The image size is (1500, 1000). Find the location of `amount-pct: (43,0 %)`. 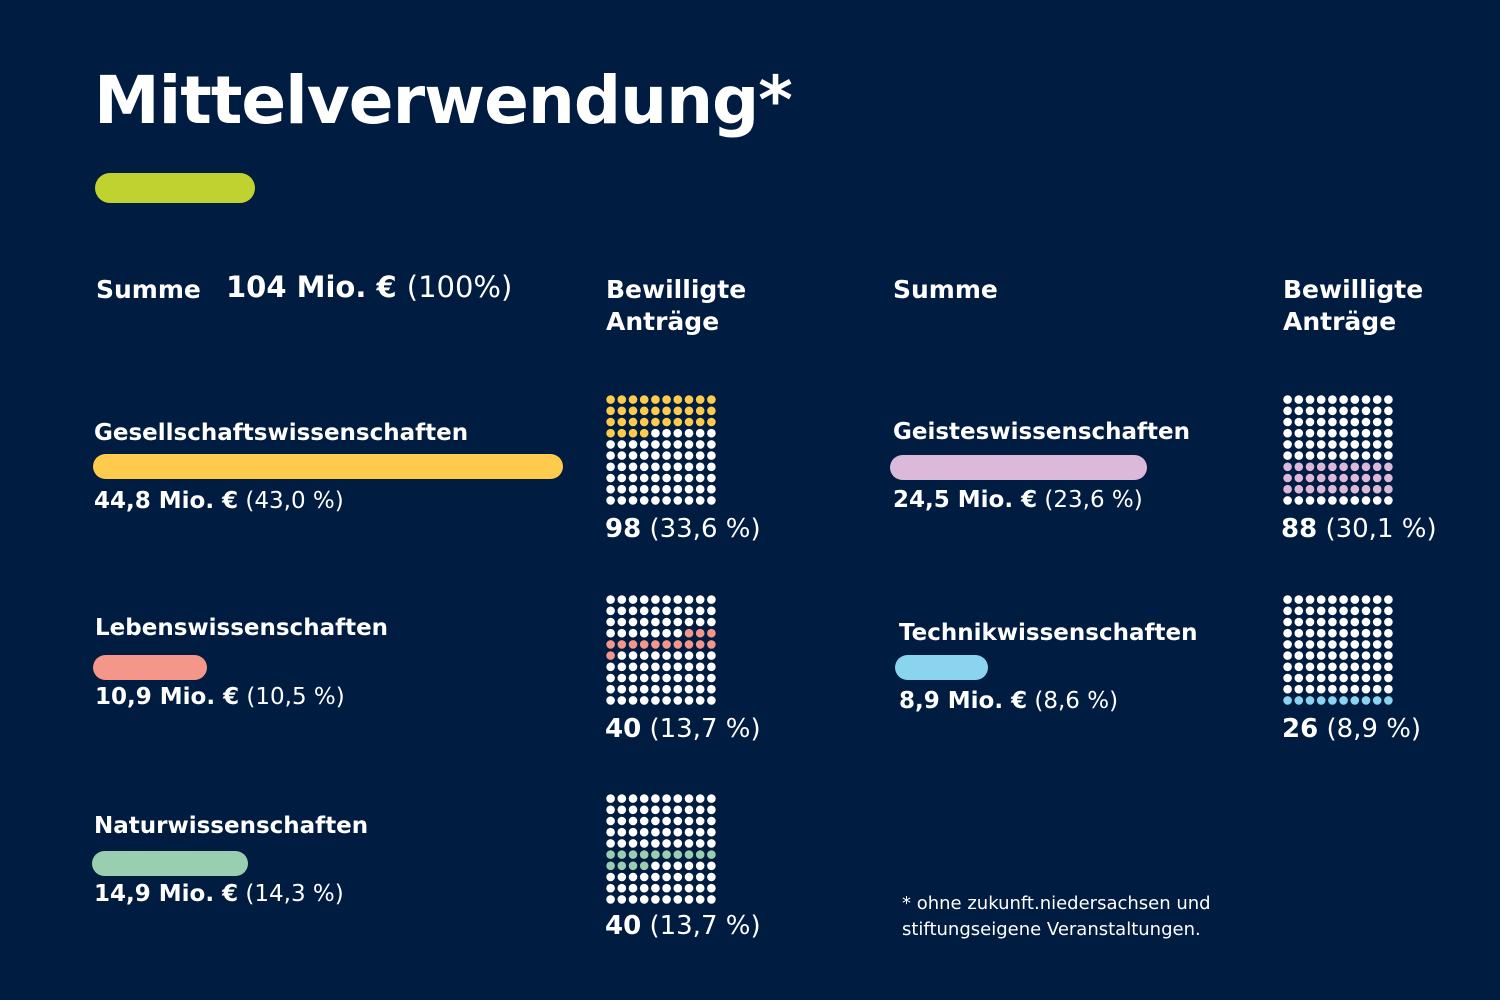

amount-pct: (43,0 %) is located at coordinates (294, 501).